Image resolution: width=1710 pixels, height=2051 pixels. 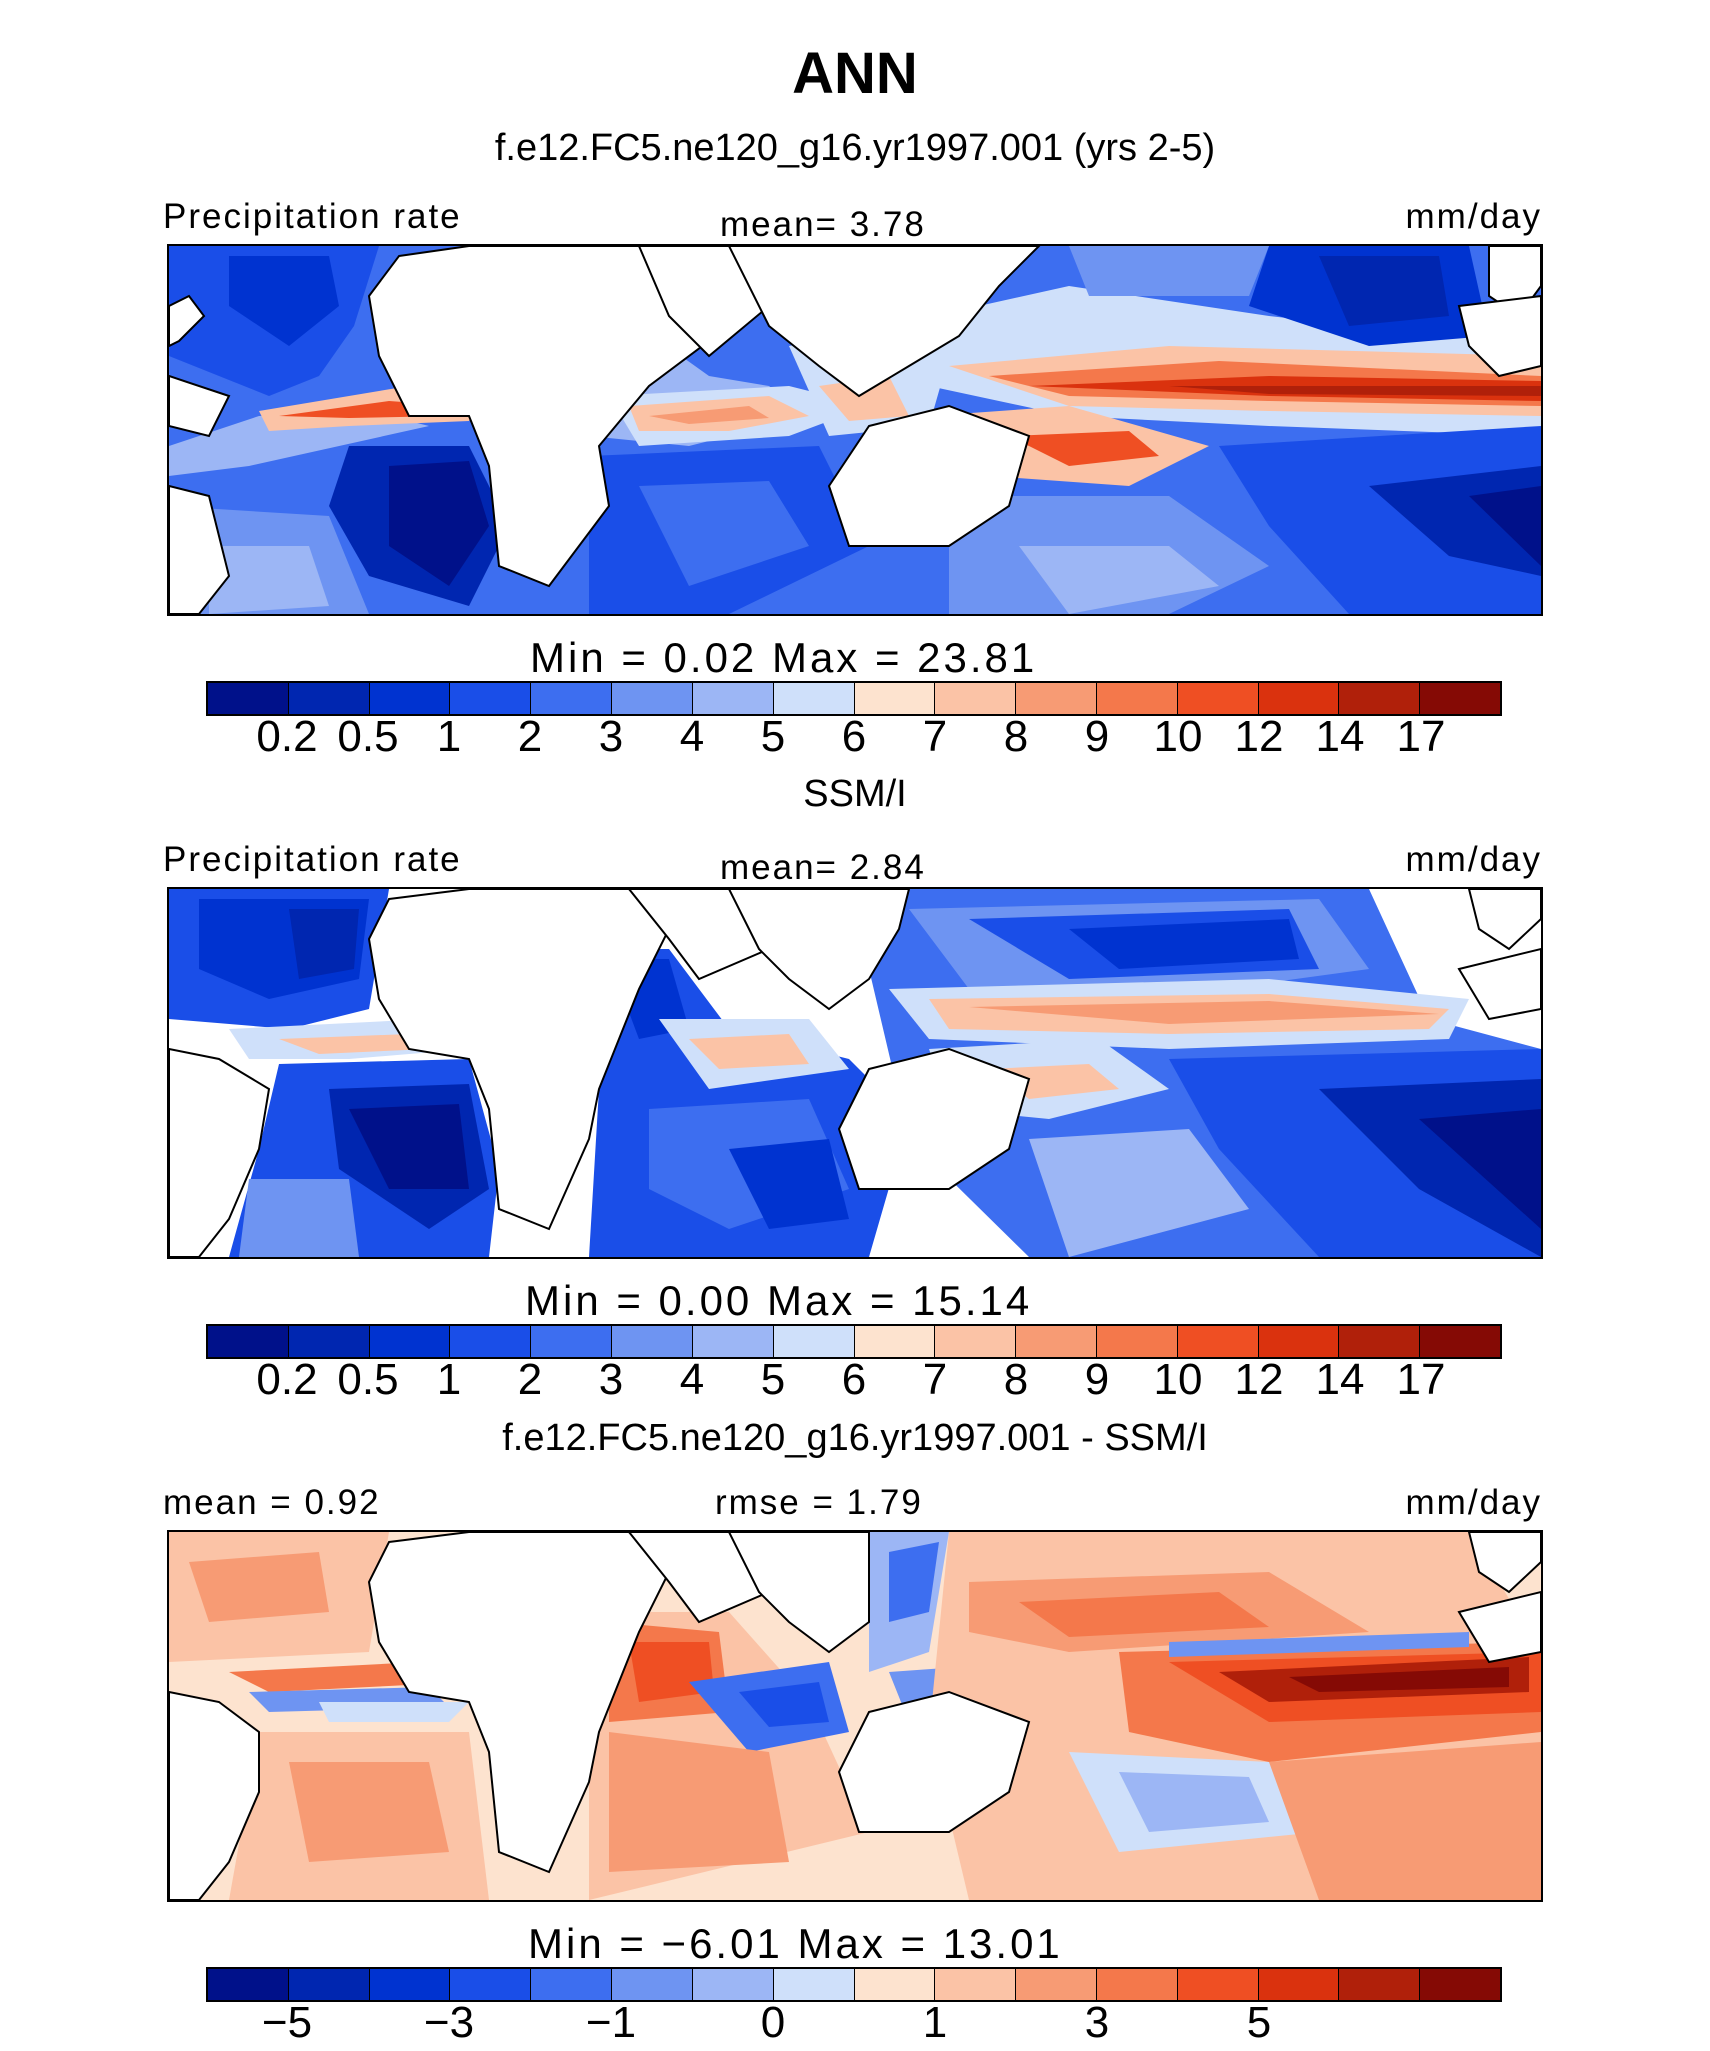 What do you see at coordinates (819, 1502) in the screenshot?
I see `panel-3-rmse-label: rmse = 1.79` at bounding box center [819, 1502].